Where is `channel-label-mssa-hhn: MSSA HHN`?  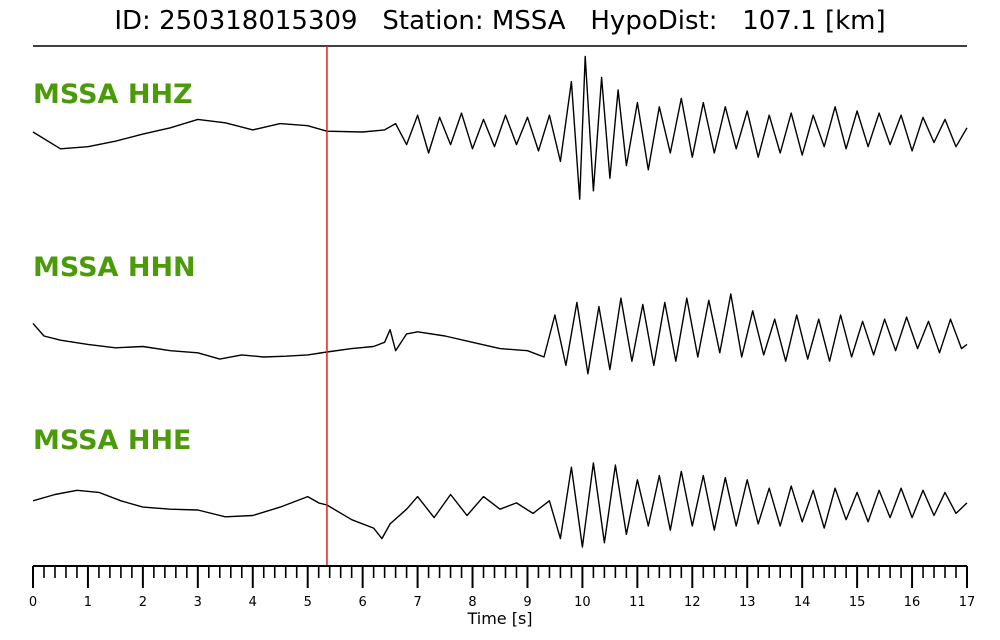 channel-label-mssa-hhn: MSSA HHN is located at coordinates (114, 267).